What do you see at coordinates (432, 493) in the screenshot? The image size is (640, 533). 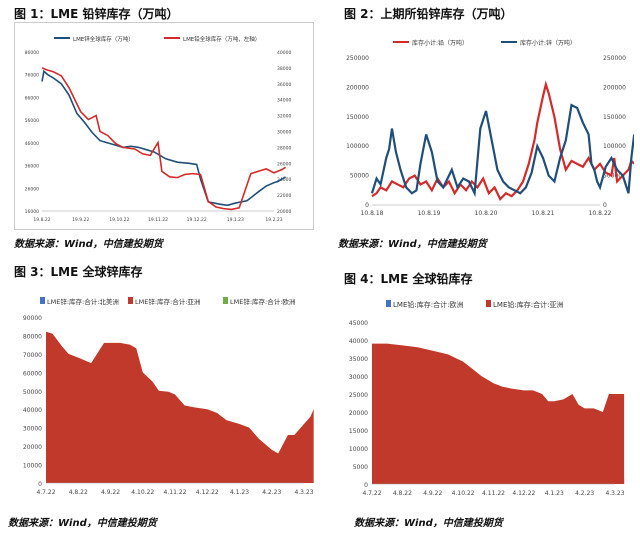 I see `x-tick-label: 4.9.22` at bounding box center [432, 493].